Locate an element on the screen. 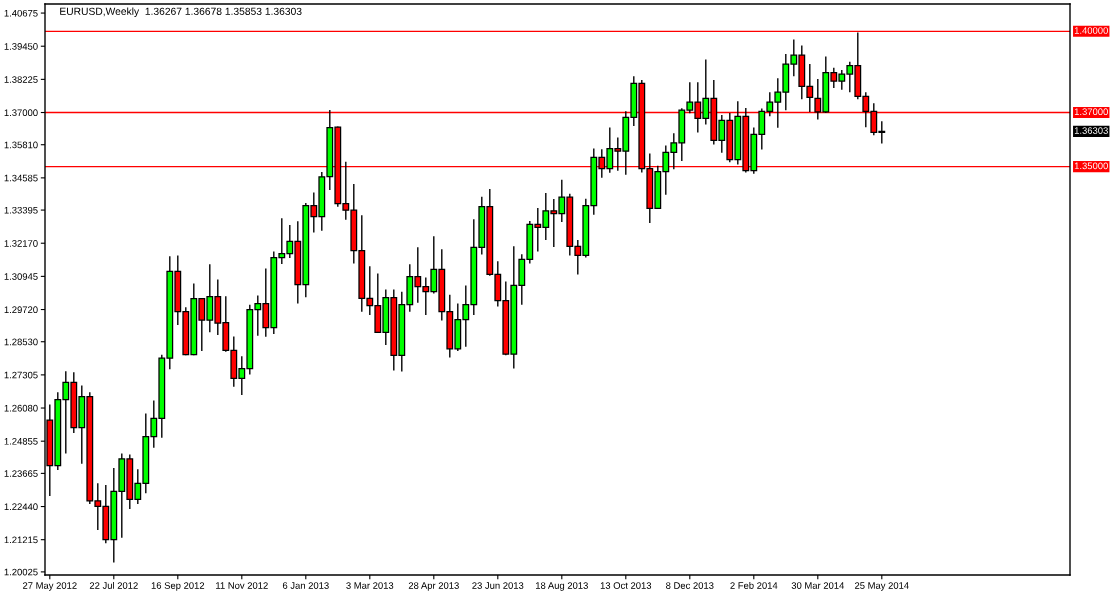 The height and width of the screenshot is (596, 1114). y-tick-label: 1.30945 is located at coordinates (21, 276).